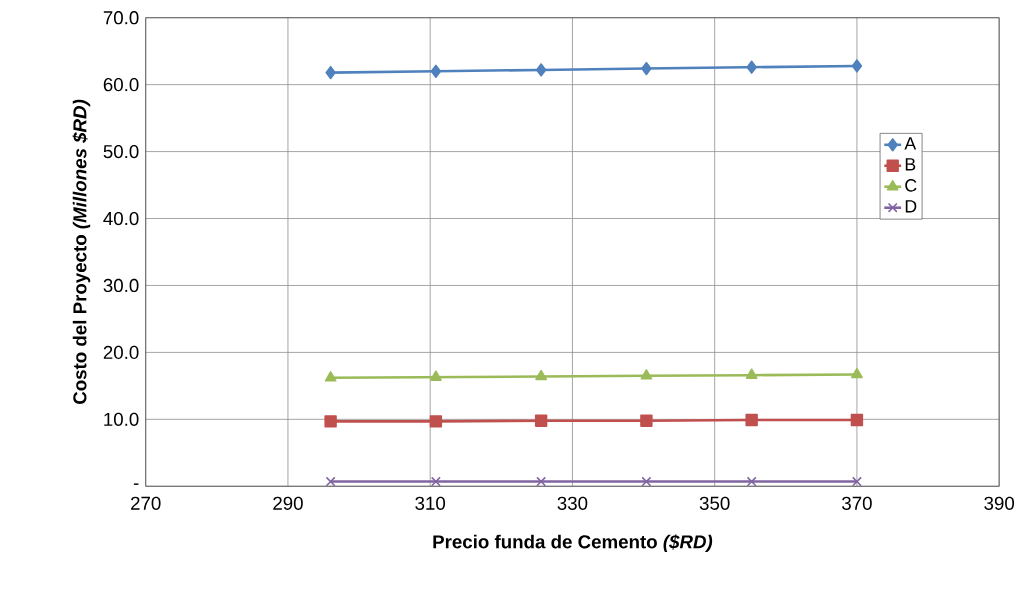 The image size is (1021, 592). Describe the element at coordinates (910, 143) in the screenshot. I see `legend-label: A` at that location.